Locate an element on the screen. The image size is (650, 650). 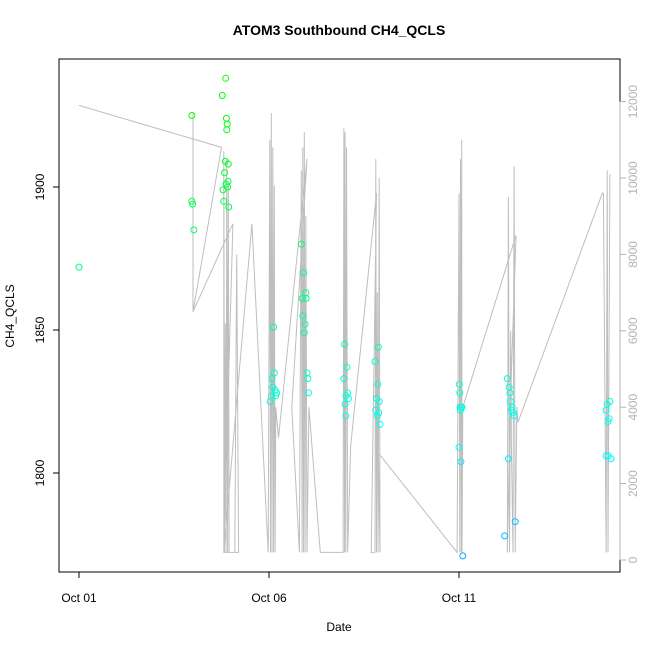
x-tick-label: Oct 11 is located at coordinates (459, 598).